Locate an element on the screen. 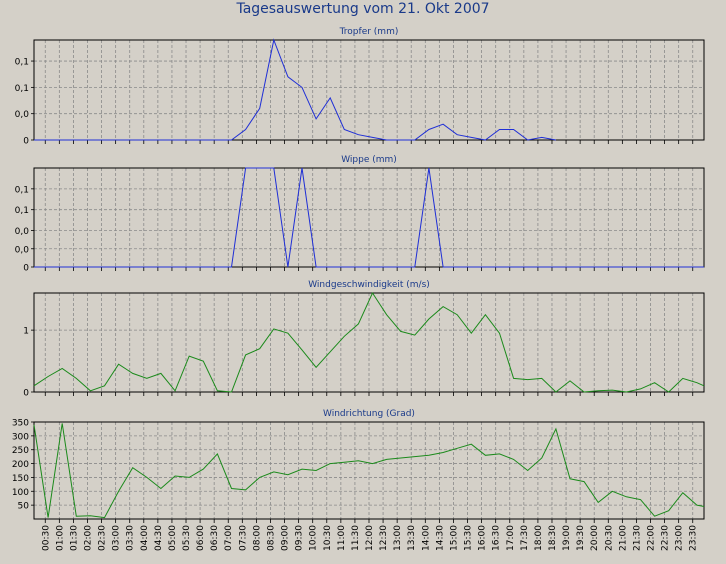  x-tick-label: 22:30 is located at coordinates (666, 538).